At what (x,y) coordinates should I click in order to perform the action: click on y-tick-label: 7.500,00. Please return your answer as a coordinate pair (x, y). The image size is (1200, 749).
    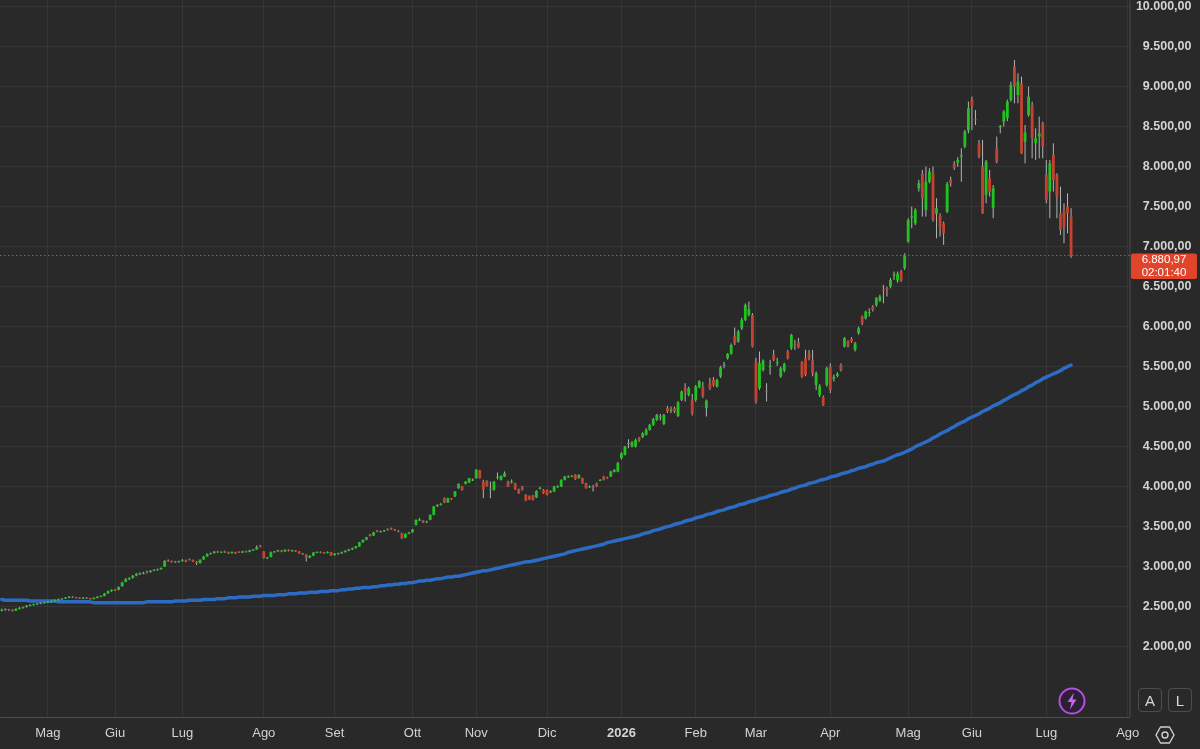
    Looking at the image, I should click on (1167, 206).